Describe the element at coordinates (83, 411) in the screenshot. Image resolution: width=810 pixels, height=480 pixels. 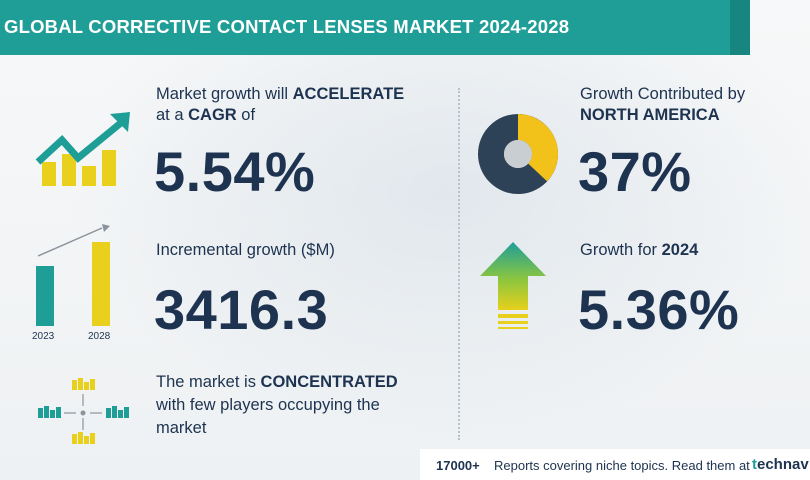
I see `concentration-icon` at that location.